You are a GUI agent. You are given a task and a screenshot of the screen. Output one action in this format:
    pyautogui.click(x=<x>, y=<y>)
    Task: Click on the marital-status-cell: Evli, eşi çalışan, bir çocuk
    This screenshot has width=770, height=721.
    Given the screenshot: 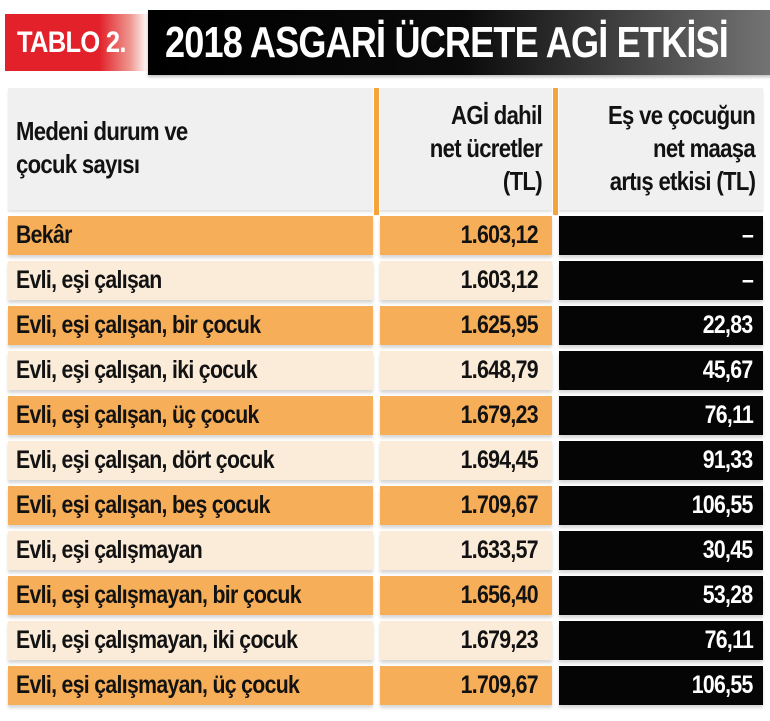 What is the action you would take?
    pyautogui.click(x=190, y=325)
    